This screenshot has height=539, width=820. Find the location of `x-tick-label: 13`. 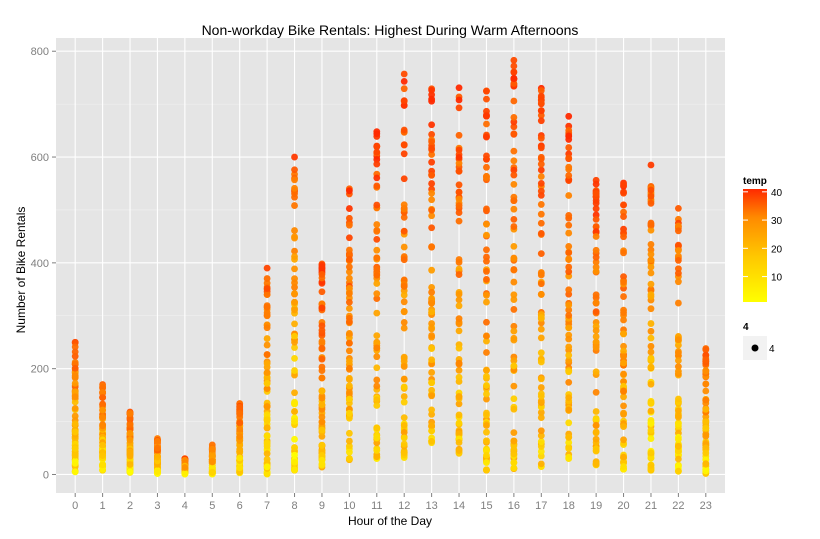

x-tick-label: 13 is located at coordinates (432, 506).